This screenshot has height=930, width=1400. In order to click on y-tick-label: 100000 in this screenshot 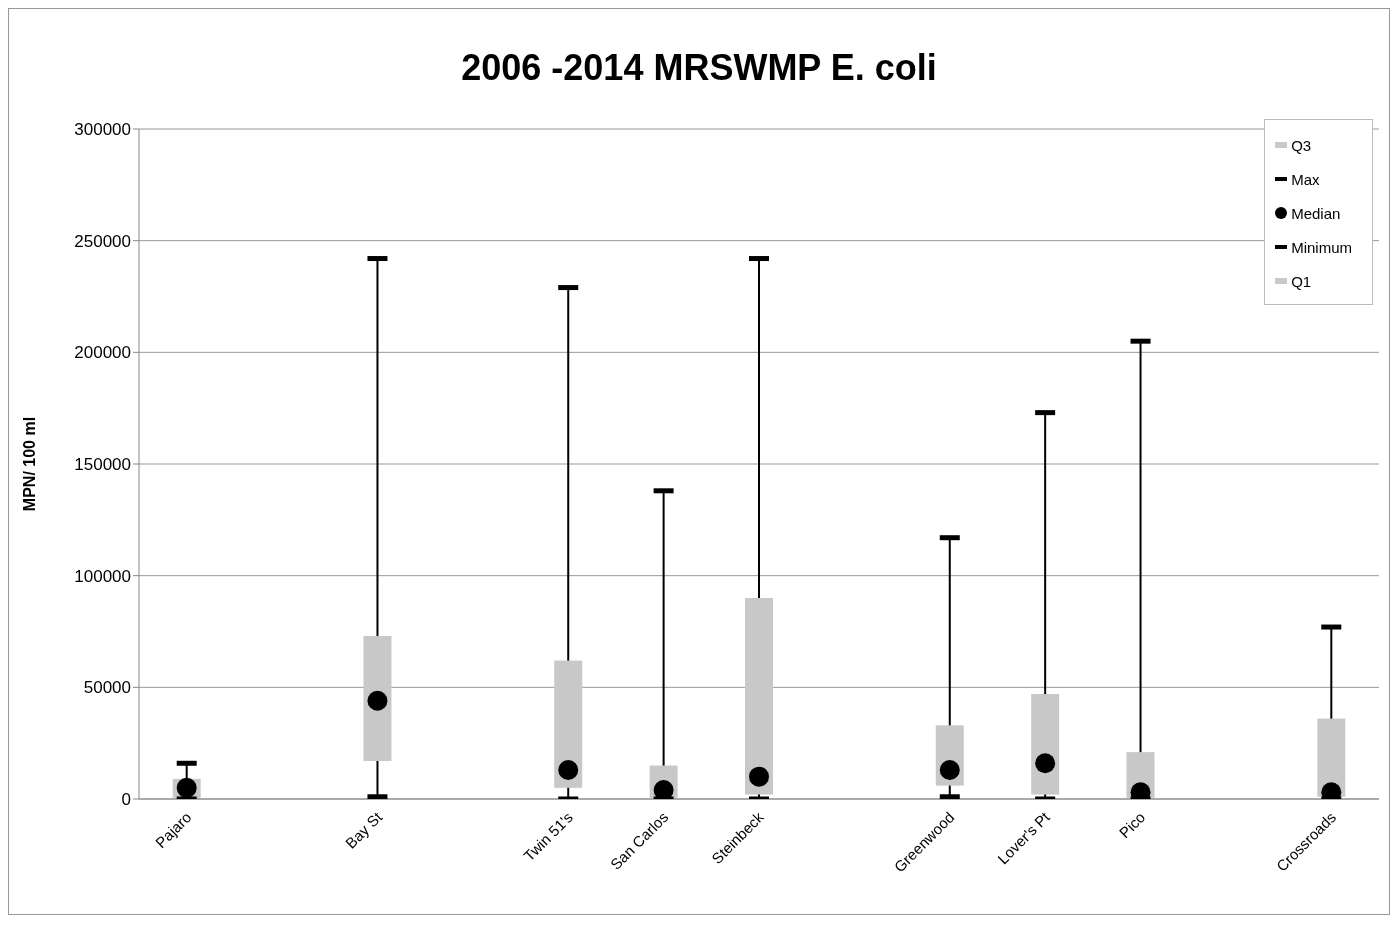, I will do `click(102, 576)`.